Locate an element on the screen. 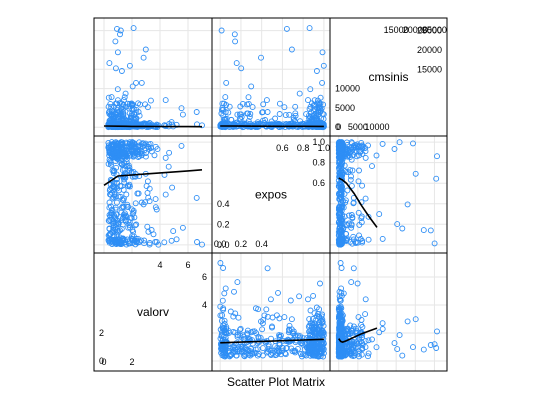 The image size is (540, 400). smoother-line is located at coordinates (358, 335).